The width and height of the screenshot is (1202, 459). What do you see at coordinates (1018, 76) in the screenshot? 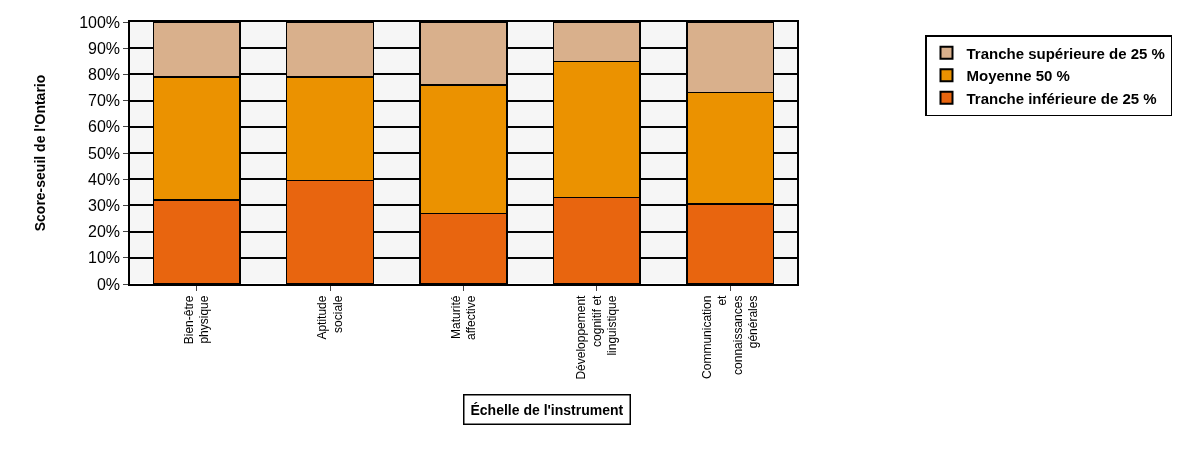
I see `legend-label: Moyenne 50 %` at bounding box center [1018, 76].